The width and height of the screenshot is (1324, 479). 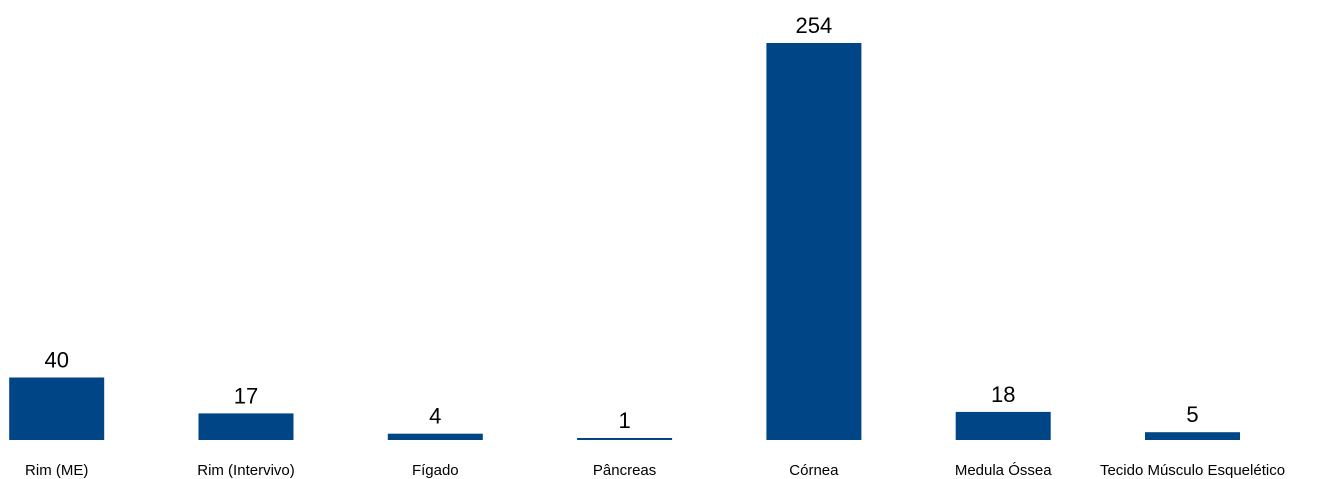 What do you see at coordinates (435, 470) in the screenshot?
I see `category-label-2: Fígado` at bounding box center [435, 470].